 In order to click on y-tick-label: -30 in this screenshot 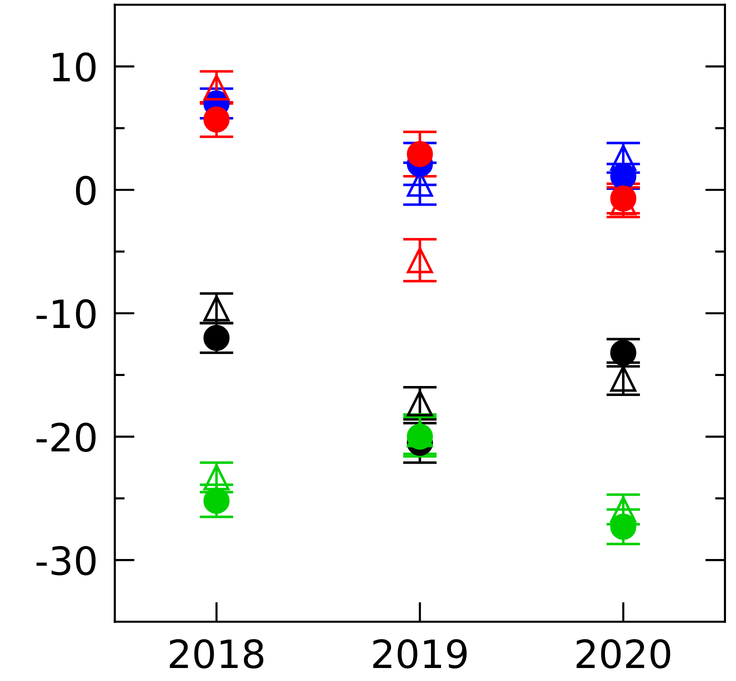, I will do `click(66, 561)`.